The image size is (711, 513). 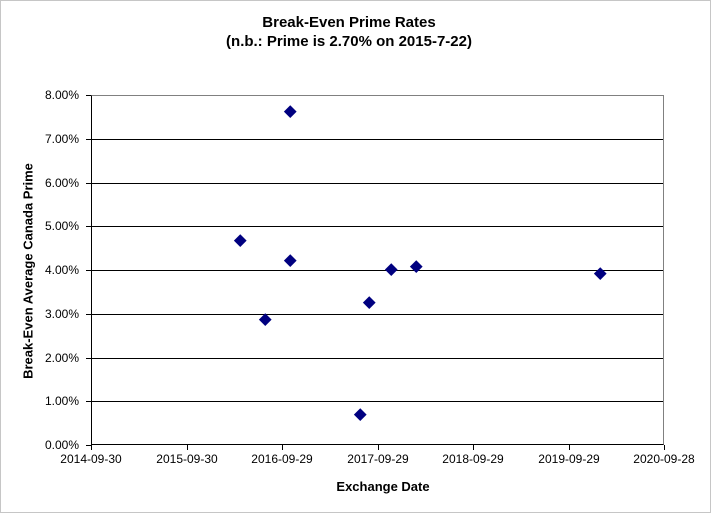 What do you see at coordinates (569, 459) in the screenshot?
I see `x-tick-label: 2019-09-29` at bounding box center [569, 459].